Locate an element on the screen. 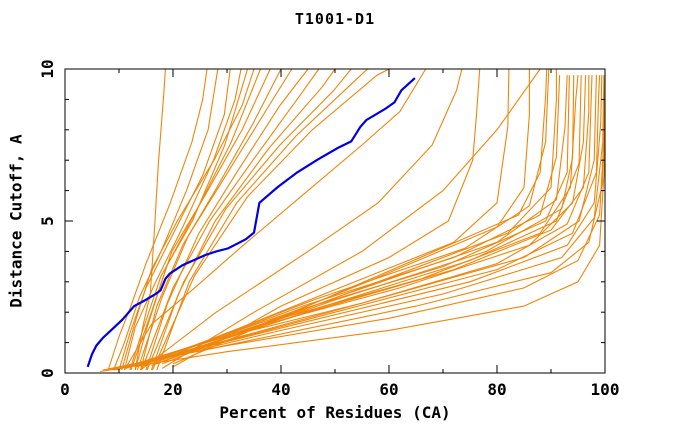 The width and height of the screenshot is (680, 440). x-tick-label: 0 is located at coordinates (65, 389).